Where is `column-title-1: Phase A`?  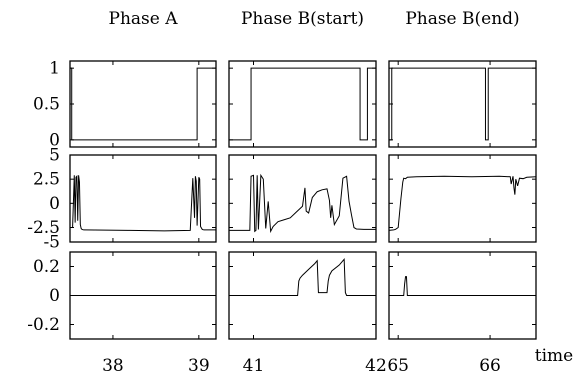 column-title-1: Phase A is located at coordinates (144, 19).